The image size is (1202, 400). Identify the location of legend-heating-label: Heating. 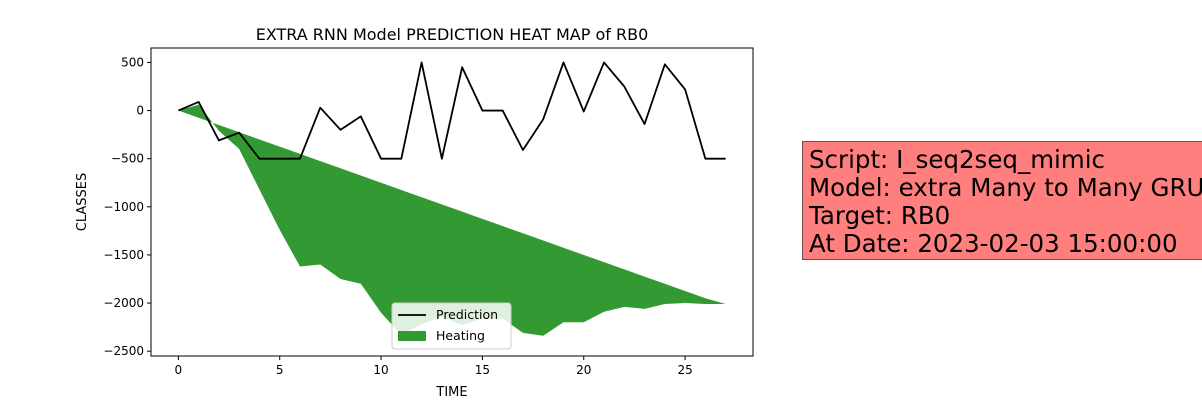
(460, 335).